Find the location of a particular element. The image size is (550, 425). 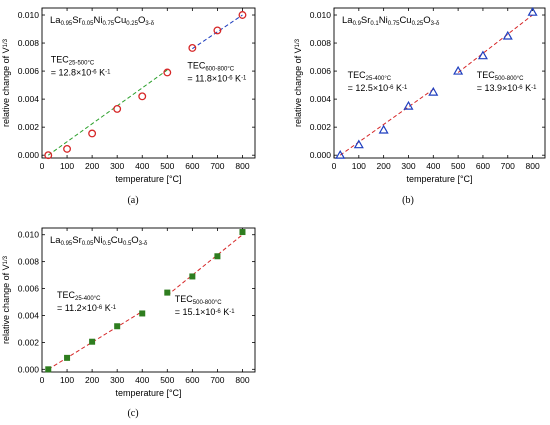

panel-caption: (b) is located at coordinates (408, 200).